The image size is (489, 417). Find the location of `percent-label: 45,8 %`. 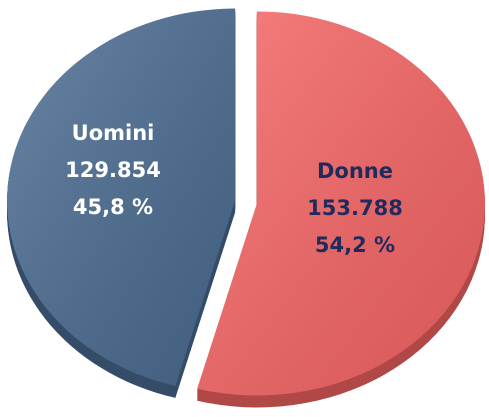

percent-label: 45,8 % is located at coordinates (113, 207).